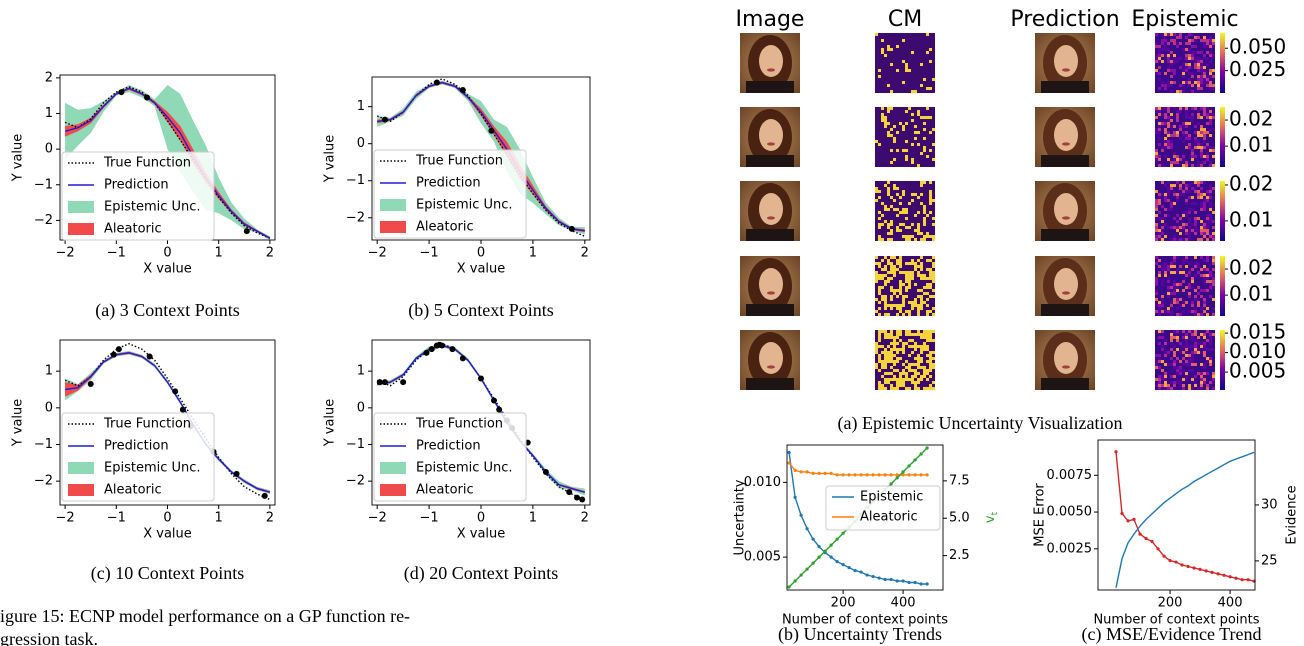 Image resolution: width=1304 pixels, height=646 pixels. Describe the element at coordinates (921, 584) in the screenshot. I see `series-marker` at that location.